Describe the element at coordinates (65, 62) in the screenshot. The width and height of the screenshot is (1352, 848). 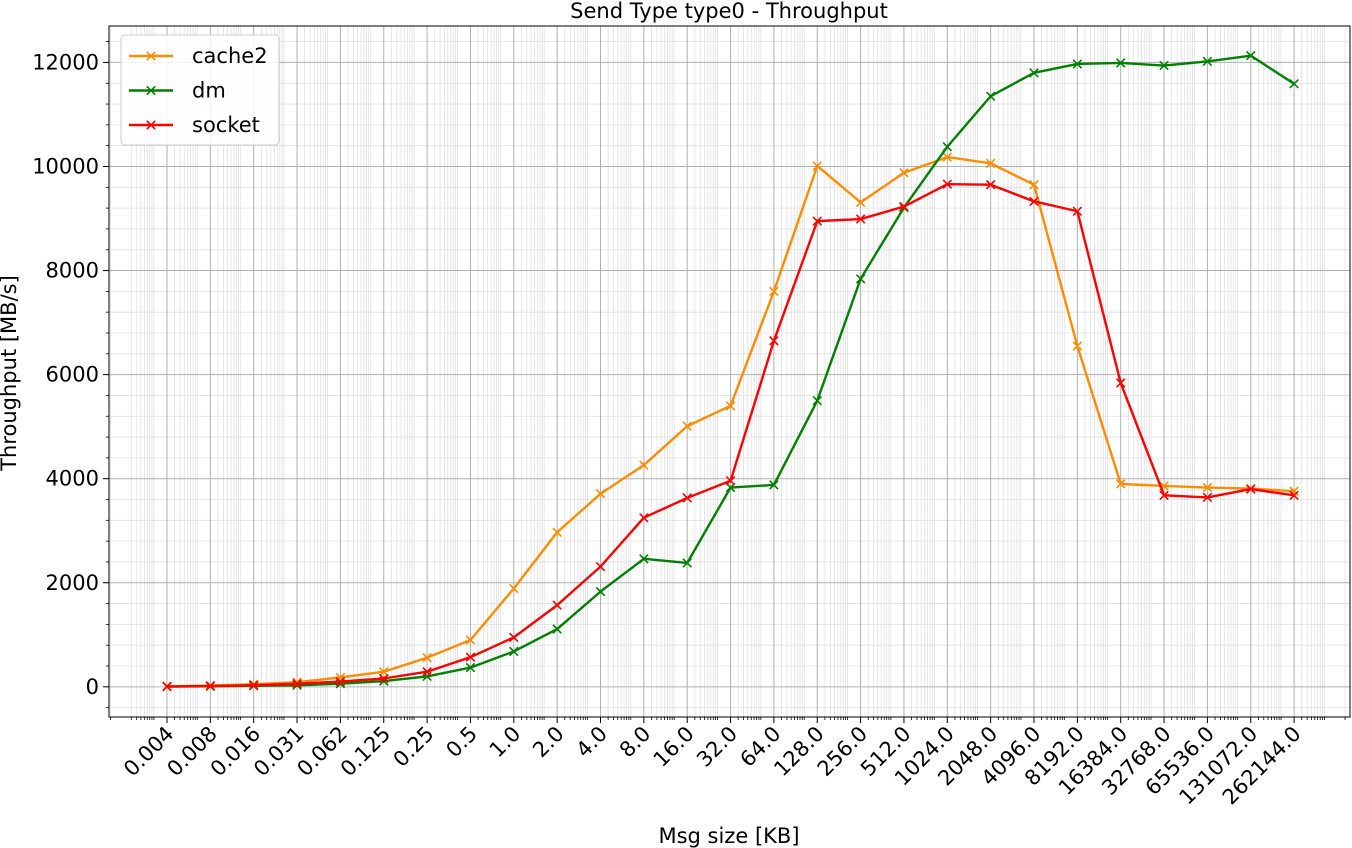
I see `y-tick-label: 12000` at that location.